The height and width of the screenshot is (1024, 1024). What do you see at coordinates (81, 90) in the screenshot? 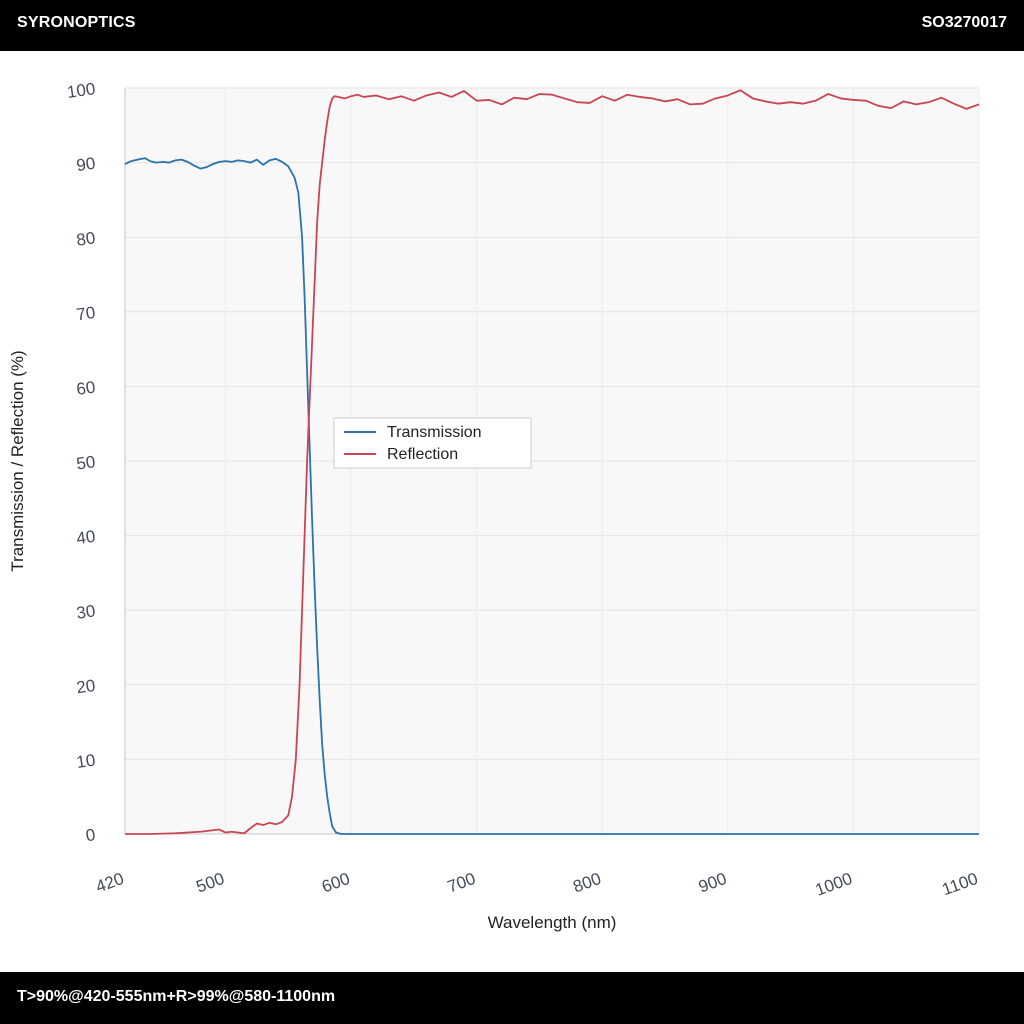
I see `y-tick-label-100: 100` at bounding box center [81, 90].